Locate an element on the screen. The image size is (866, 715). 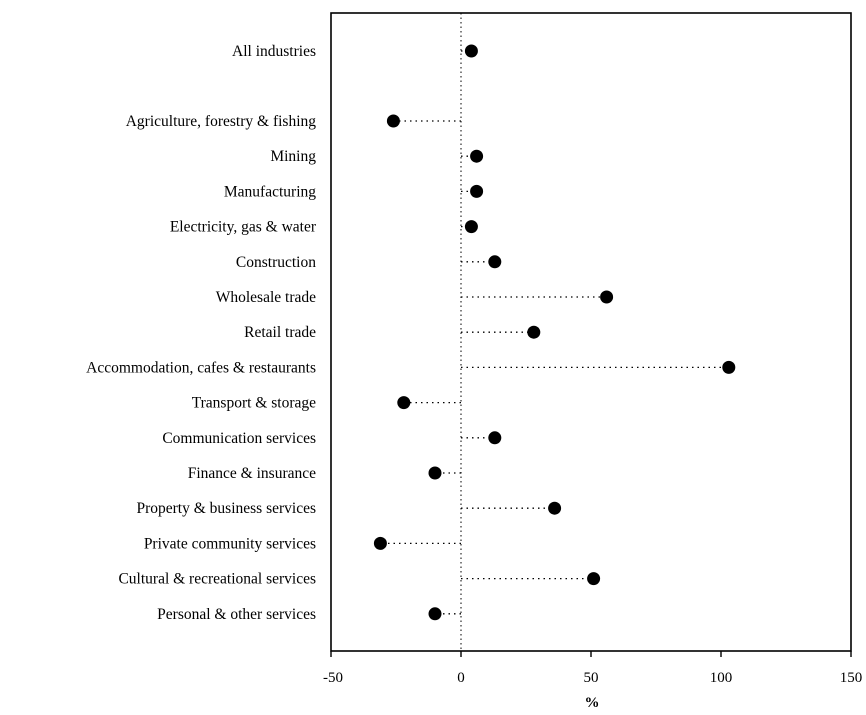
category-label: Transport & storage is located at coordinates (254, 403).